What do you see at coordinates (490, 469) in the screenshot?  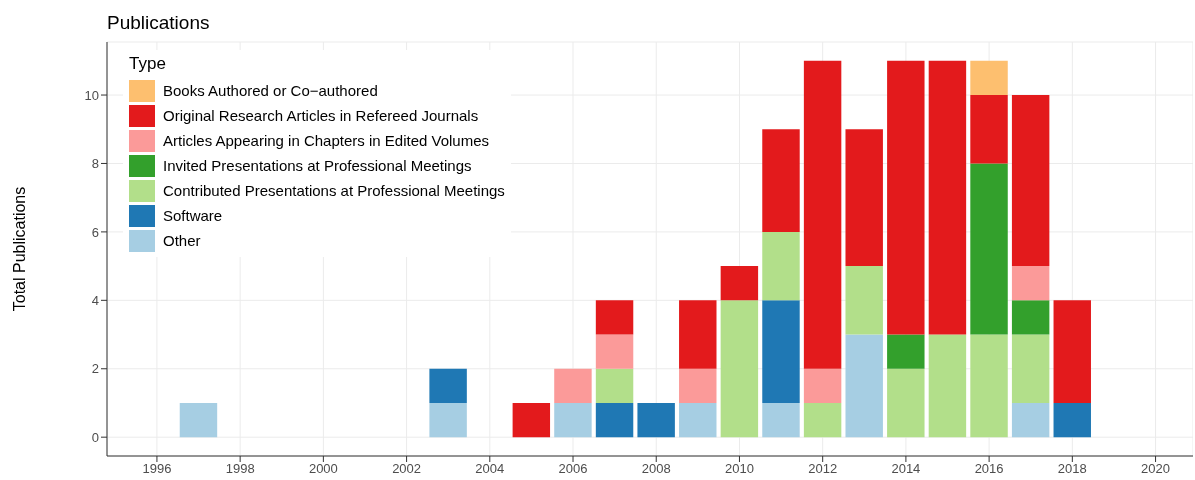 I see `x-tick-label: 2004` at bounding box center [490, 469].